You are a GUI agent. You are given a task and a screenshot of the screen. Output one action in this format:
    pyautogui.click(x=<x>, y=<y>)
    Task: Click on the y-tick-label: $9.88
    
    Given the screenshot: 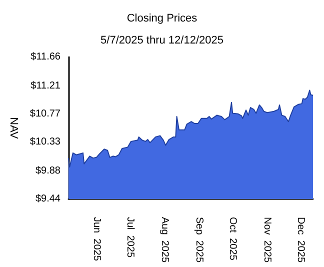 What is the action you would take?
    pyautogui.click(x=48, y=170)
    